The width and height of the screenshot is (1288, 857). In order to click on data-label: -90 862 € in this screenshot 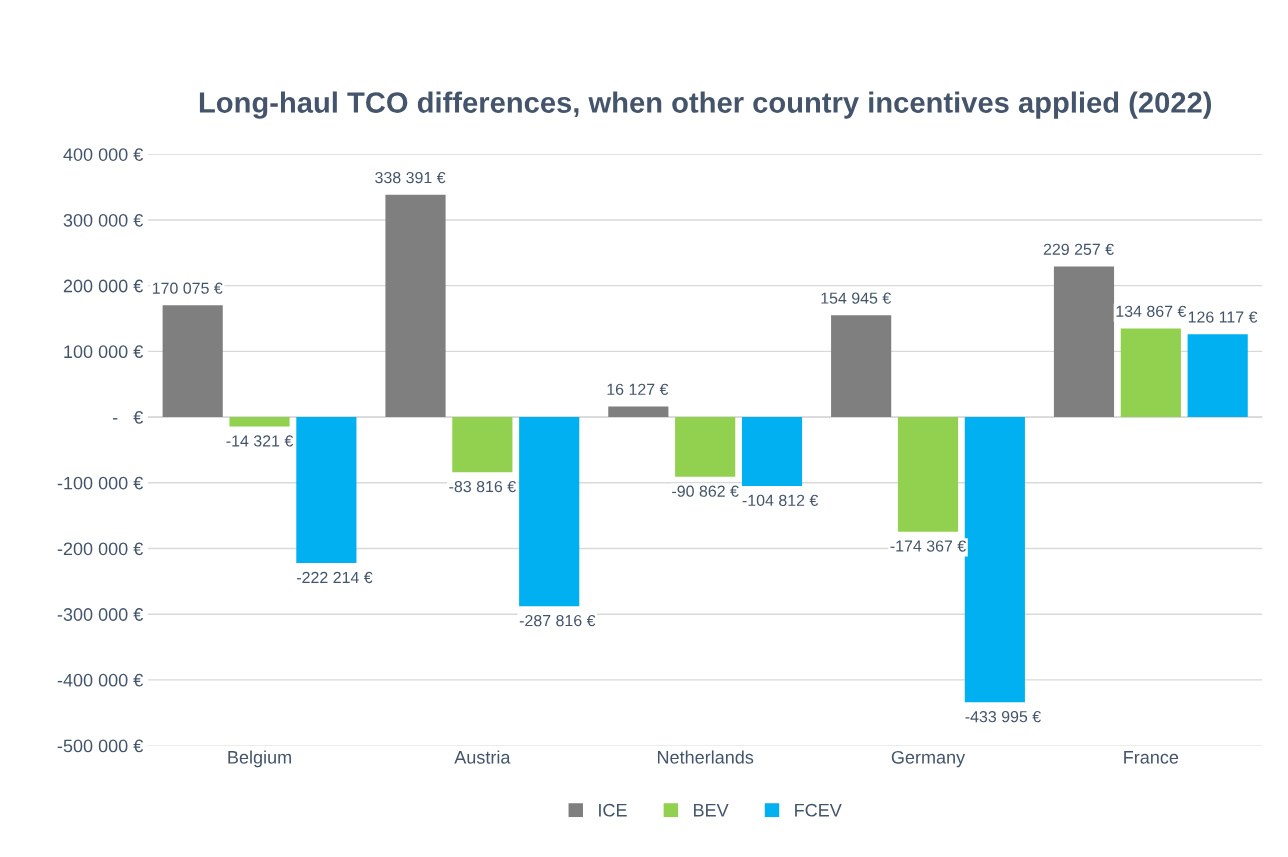, I will do `click(705, 491)`.